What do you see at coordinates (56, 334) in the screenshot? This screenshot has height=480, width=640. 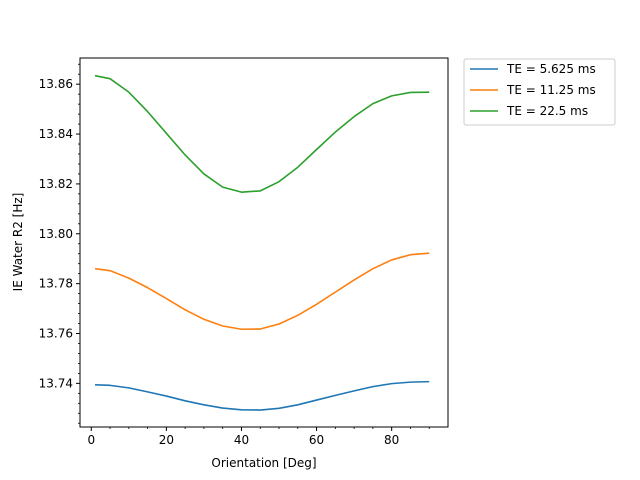 I see `y-tick-label: 13.76` at bounding box center [56, 334].